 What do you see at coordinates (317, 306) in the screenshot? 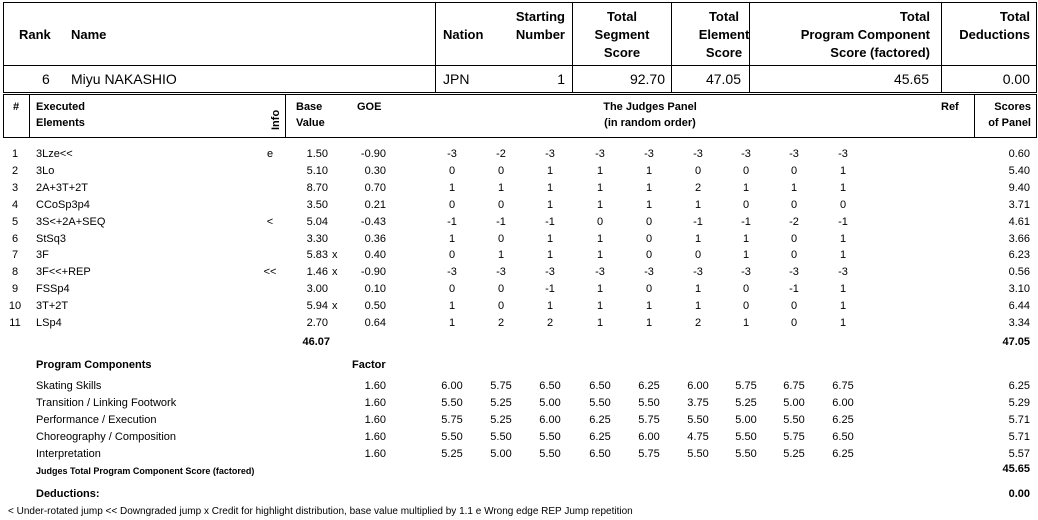
I see `element-base-value: 5.94` at bounding box center [317, 306].